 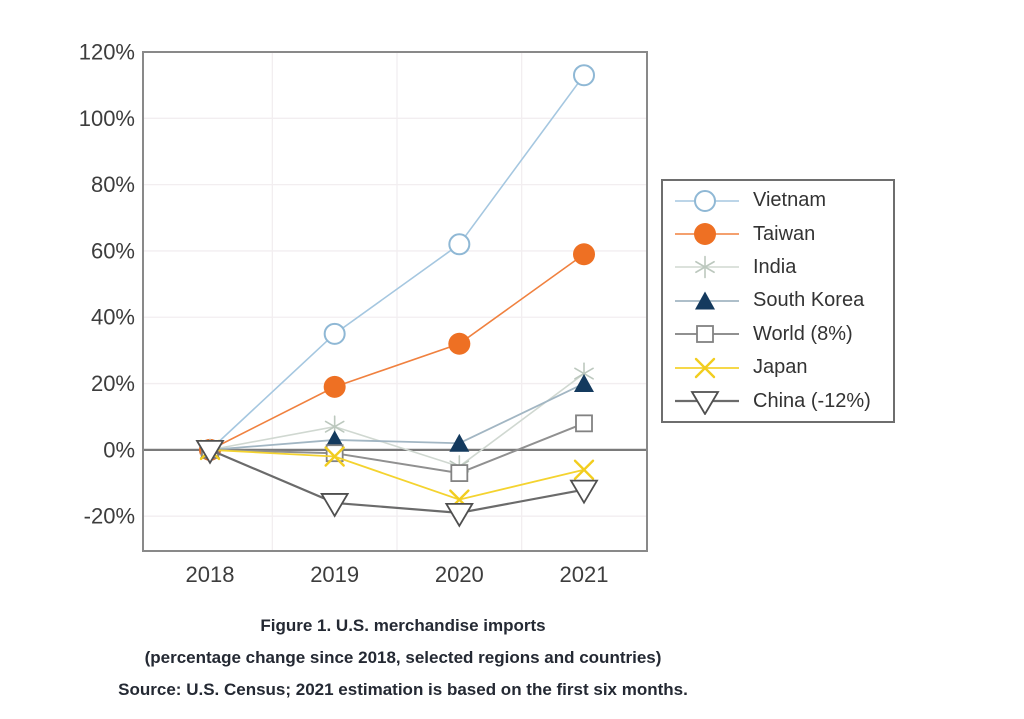 I want to click on series-line-taiwan, so click(x=397, y=352).